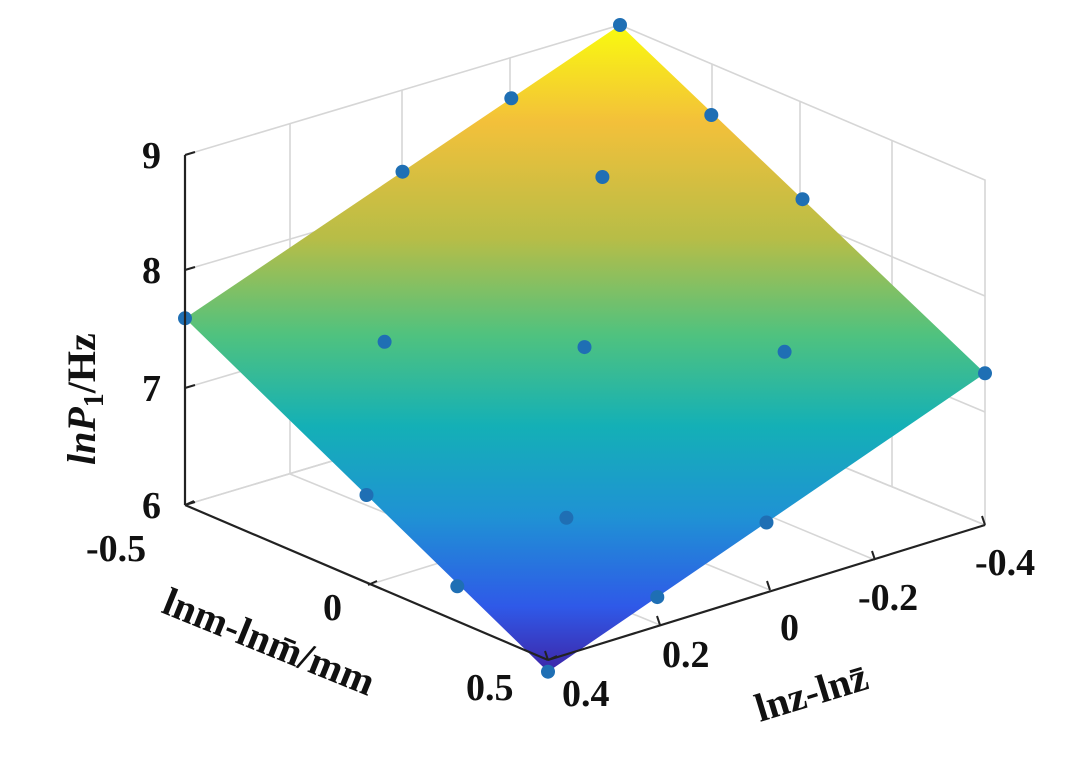 Image resolution: width=1082 pixels, height=778 pixels. I want to click on x-axis-label: lnm-lnm̄/mm, so click(269, 642).